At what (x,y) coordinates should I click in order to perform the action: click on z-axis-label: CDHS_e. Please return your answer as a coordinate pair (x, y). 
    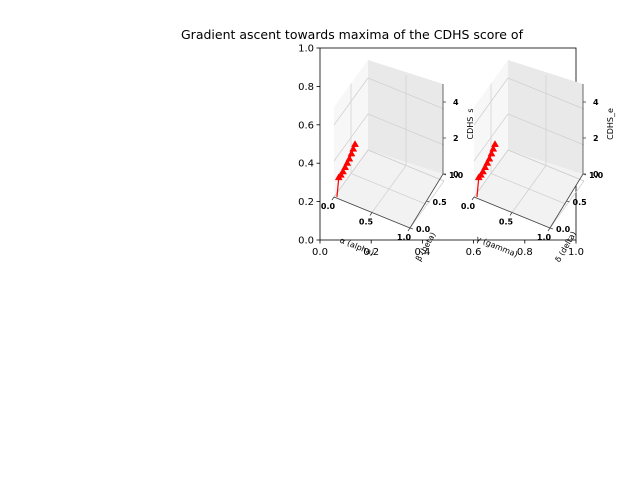
    Looking at the image, I should click on (610, 124).